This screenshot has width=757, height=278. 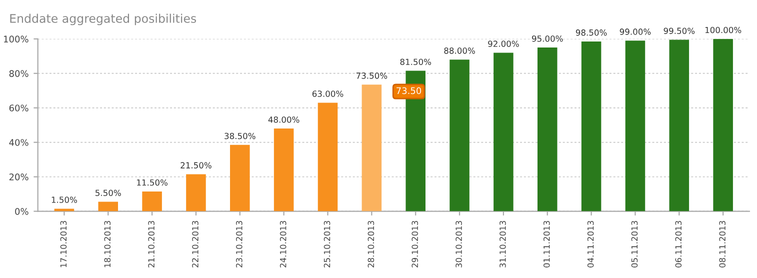 What do you see at coordinates (372, 75) in the screenshot?
I see `data-label: 73.50%` at bounding box center [372, 75].